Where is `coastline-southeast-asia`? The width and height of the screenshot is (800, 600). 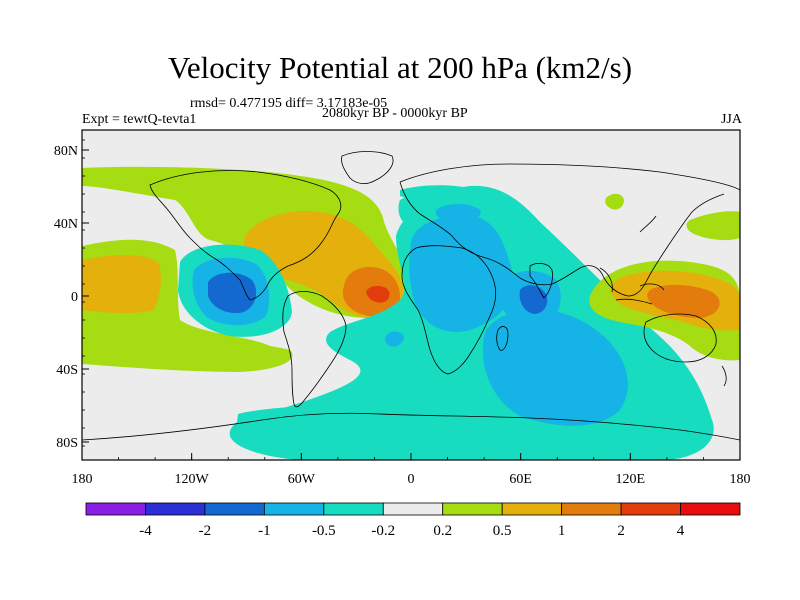
coastline-southeast-asia is located at coordinates (632, 286).